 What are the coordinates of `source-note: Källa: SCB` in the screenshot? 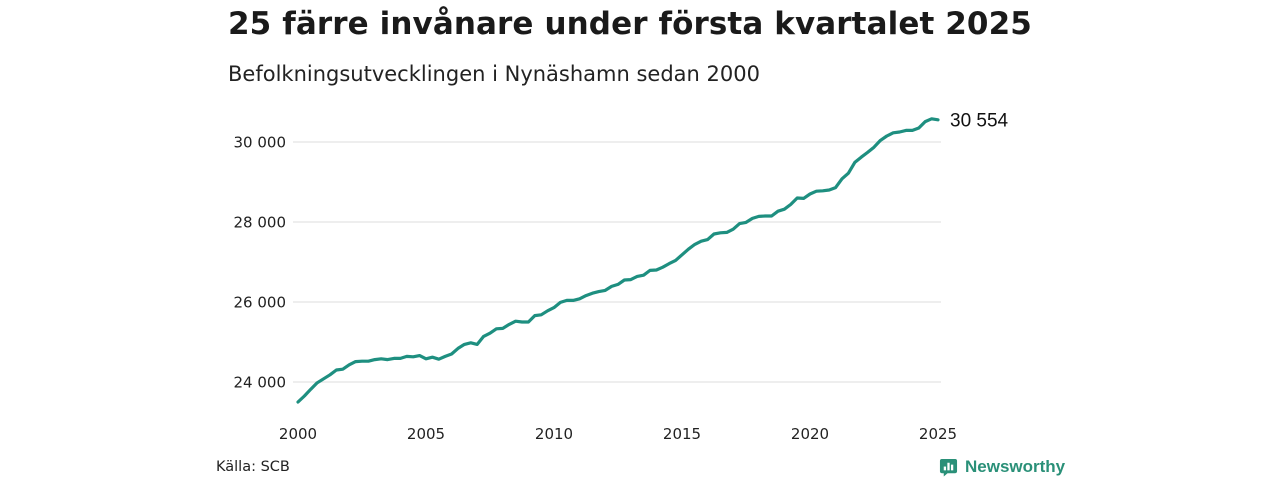 It's located at (253, 467).